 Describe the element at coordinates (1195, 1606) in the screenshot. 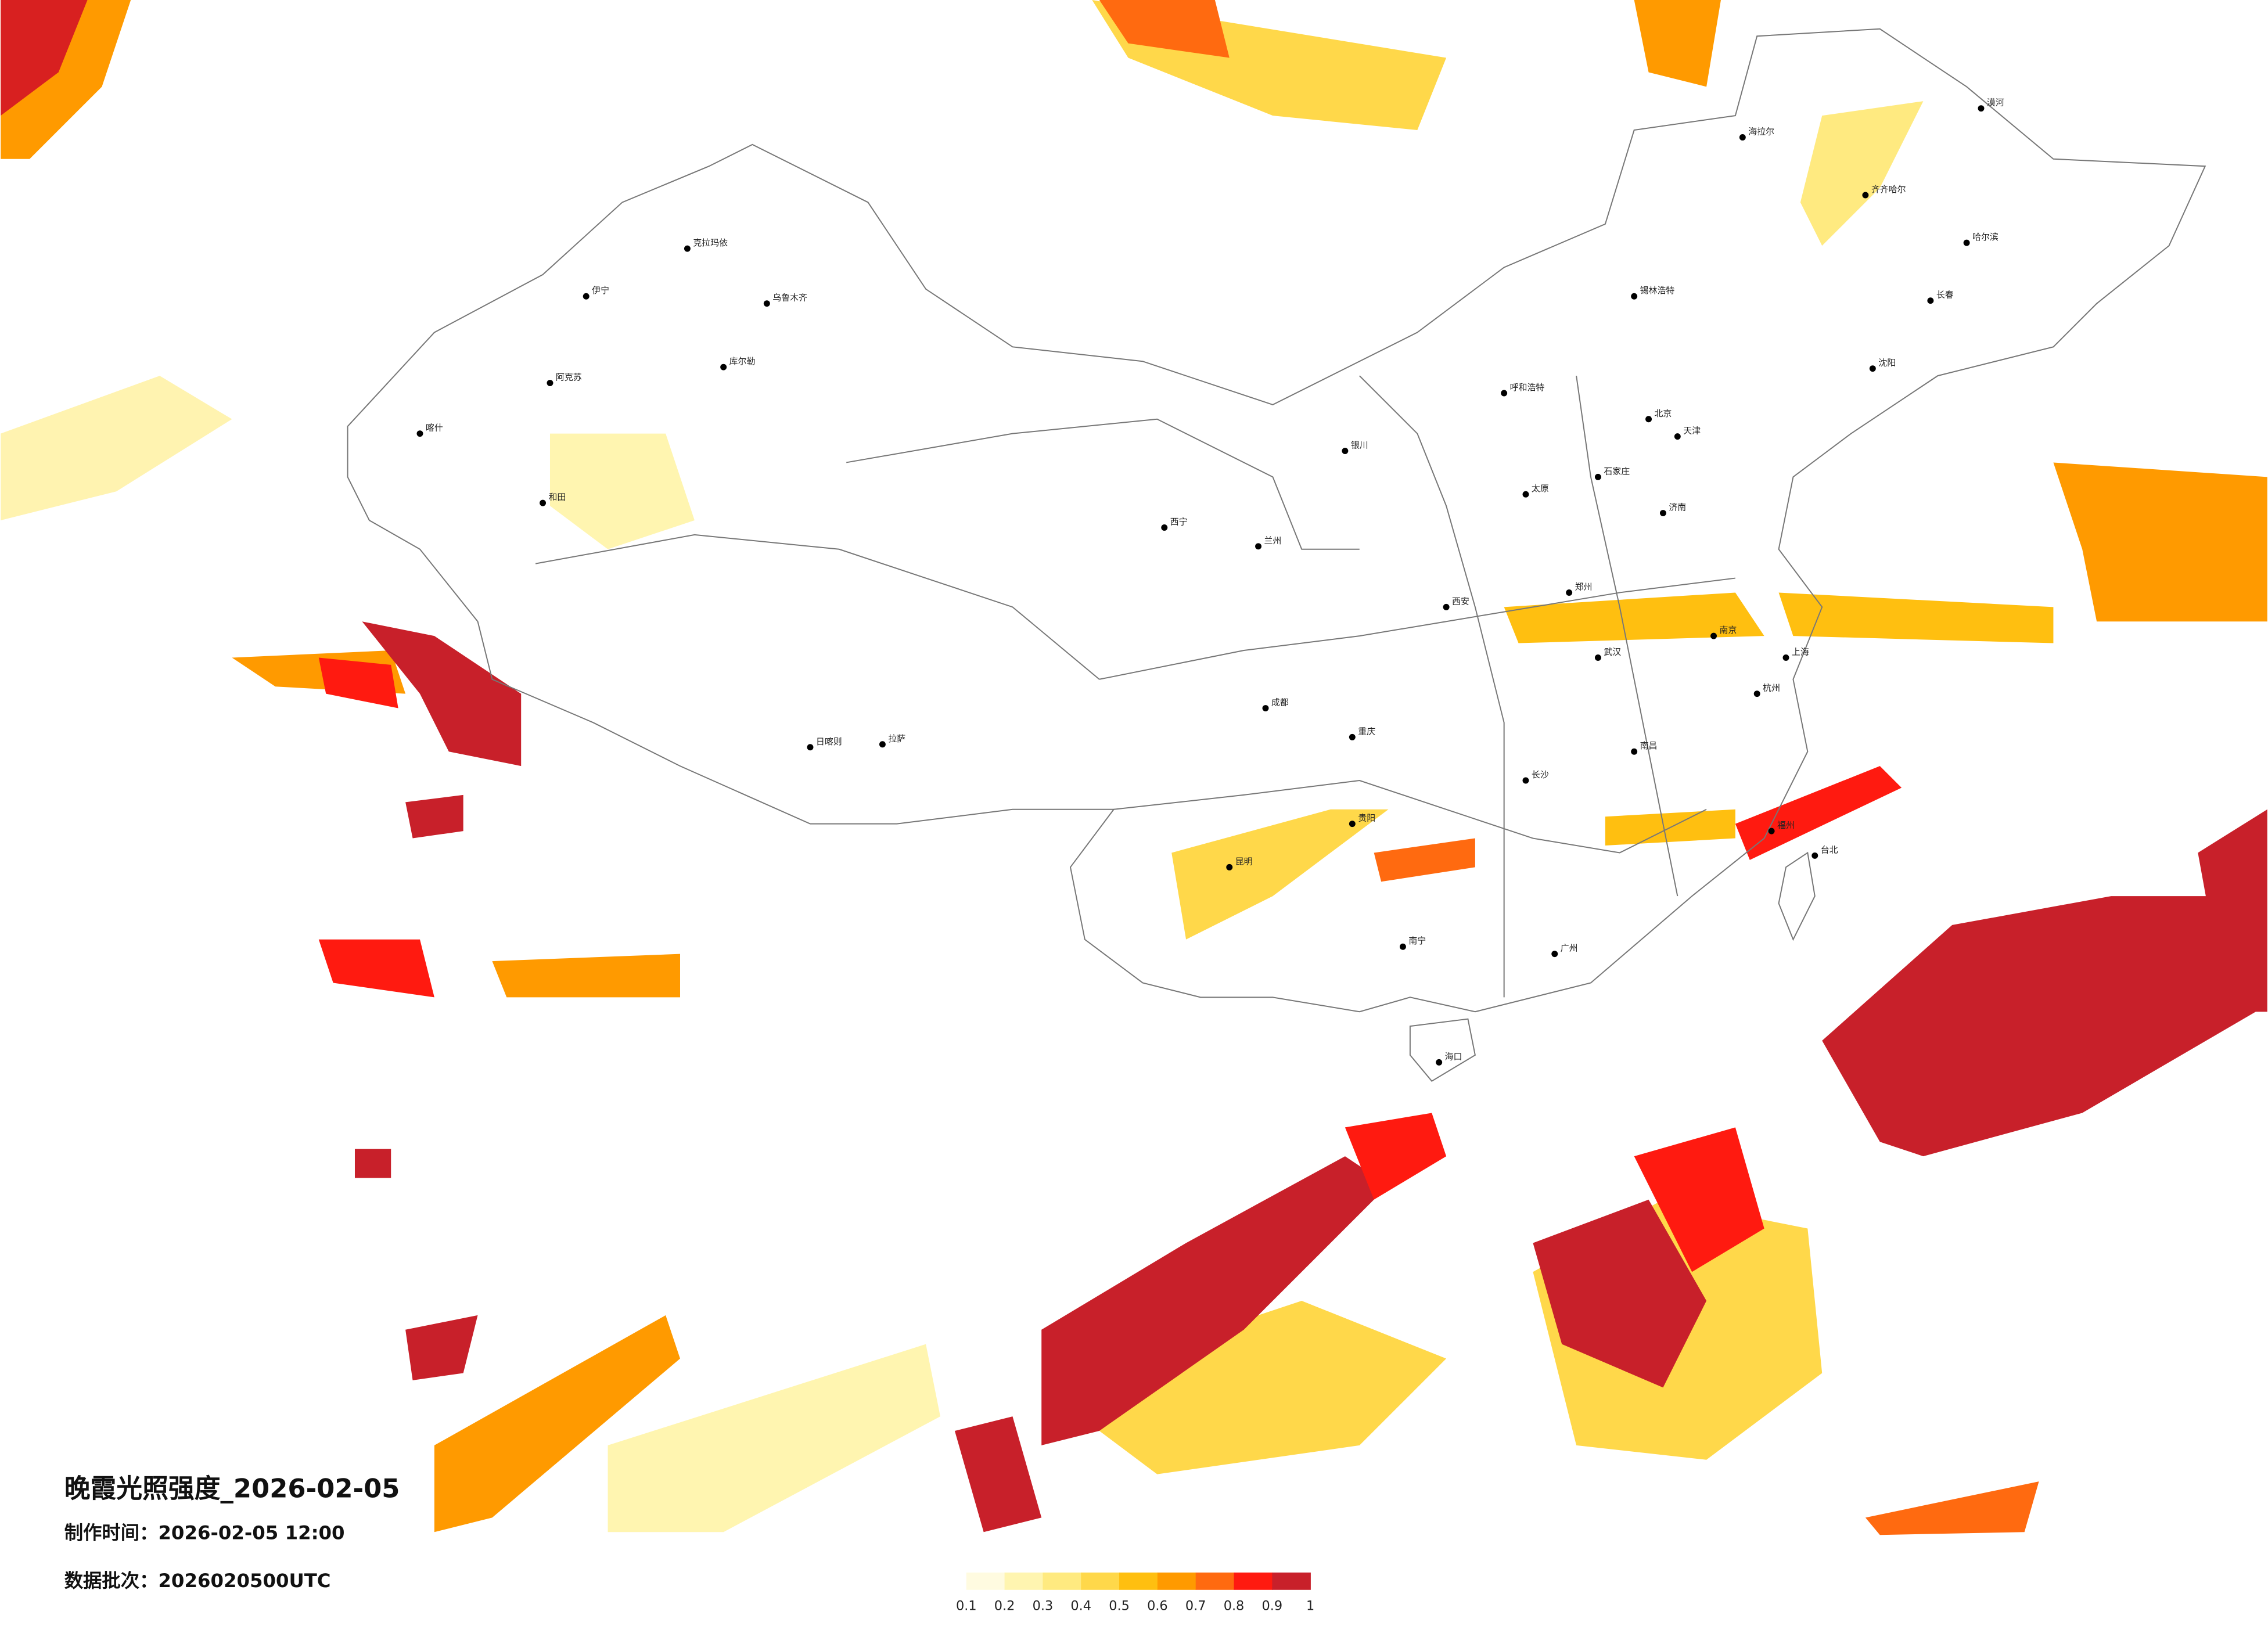

I see `colorbar-tick-label: 0.7` at that location.